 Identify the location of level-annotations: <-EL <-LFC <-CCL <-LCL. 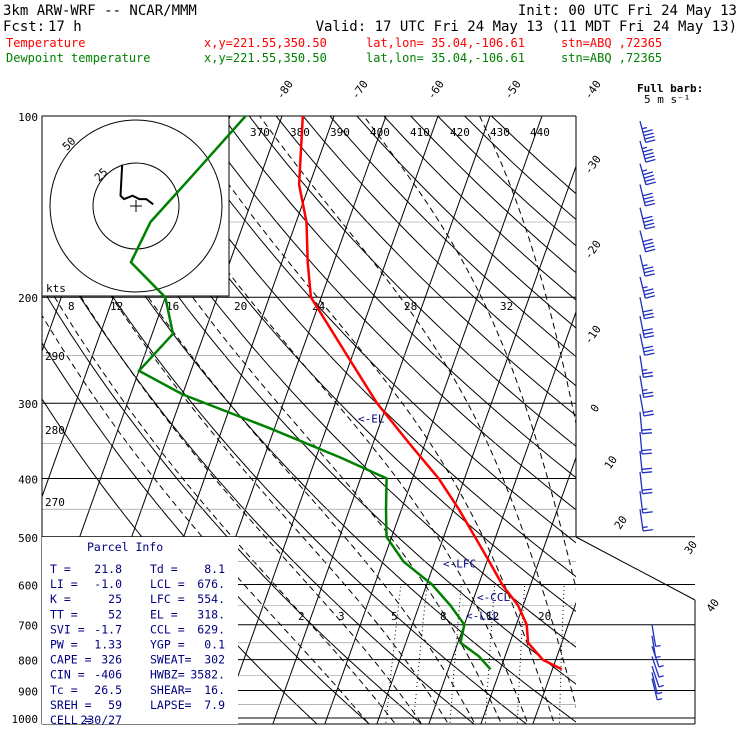
(434, 517).